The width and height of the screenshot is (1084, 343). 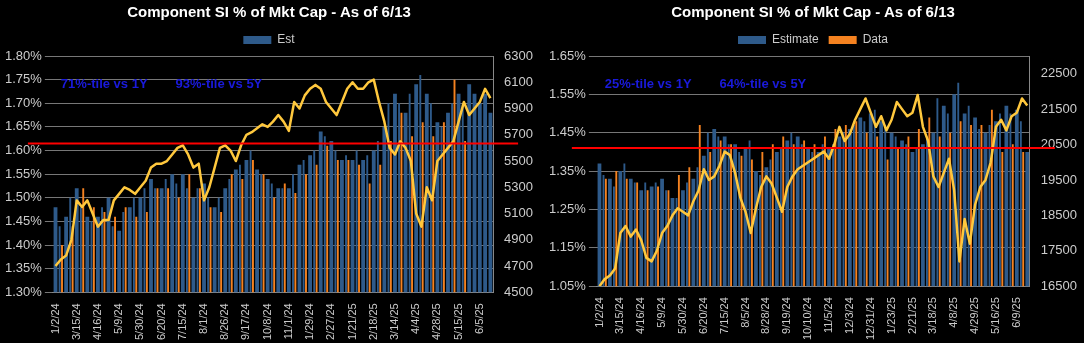 What do you see at coordinates (309, 321) in the screenshot?
I see `x-tick-label: 1/29/24` at bounding box center [309, 321].